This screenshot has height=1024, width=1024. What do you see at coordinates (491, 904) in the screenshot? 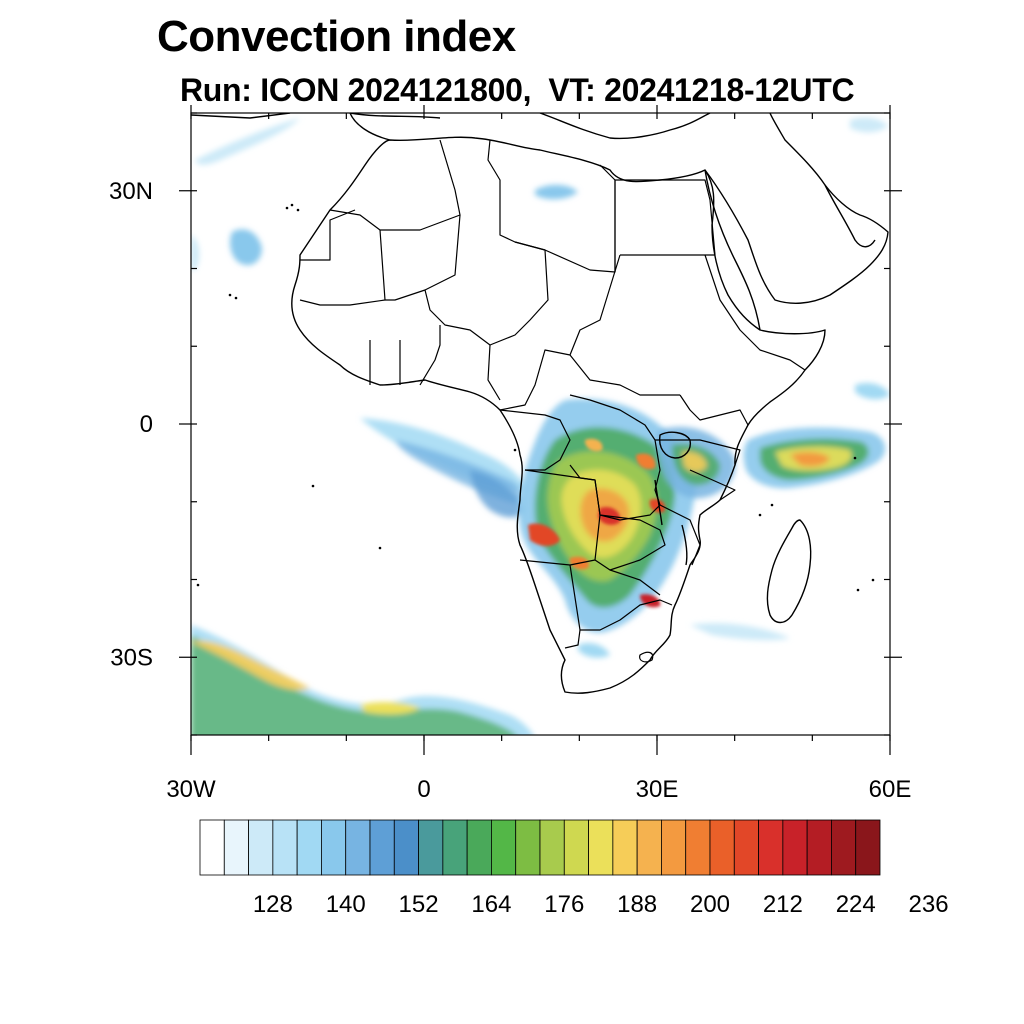
I see `colorbar-label: 164` at bounding box center [491, 904].